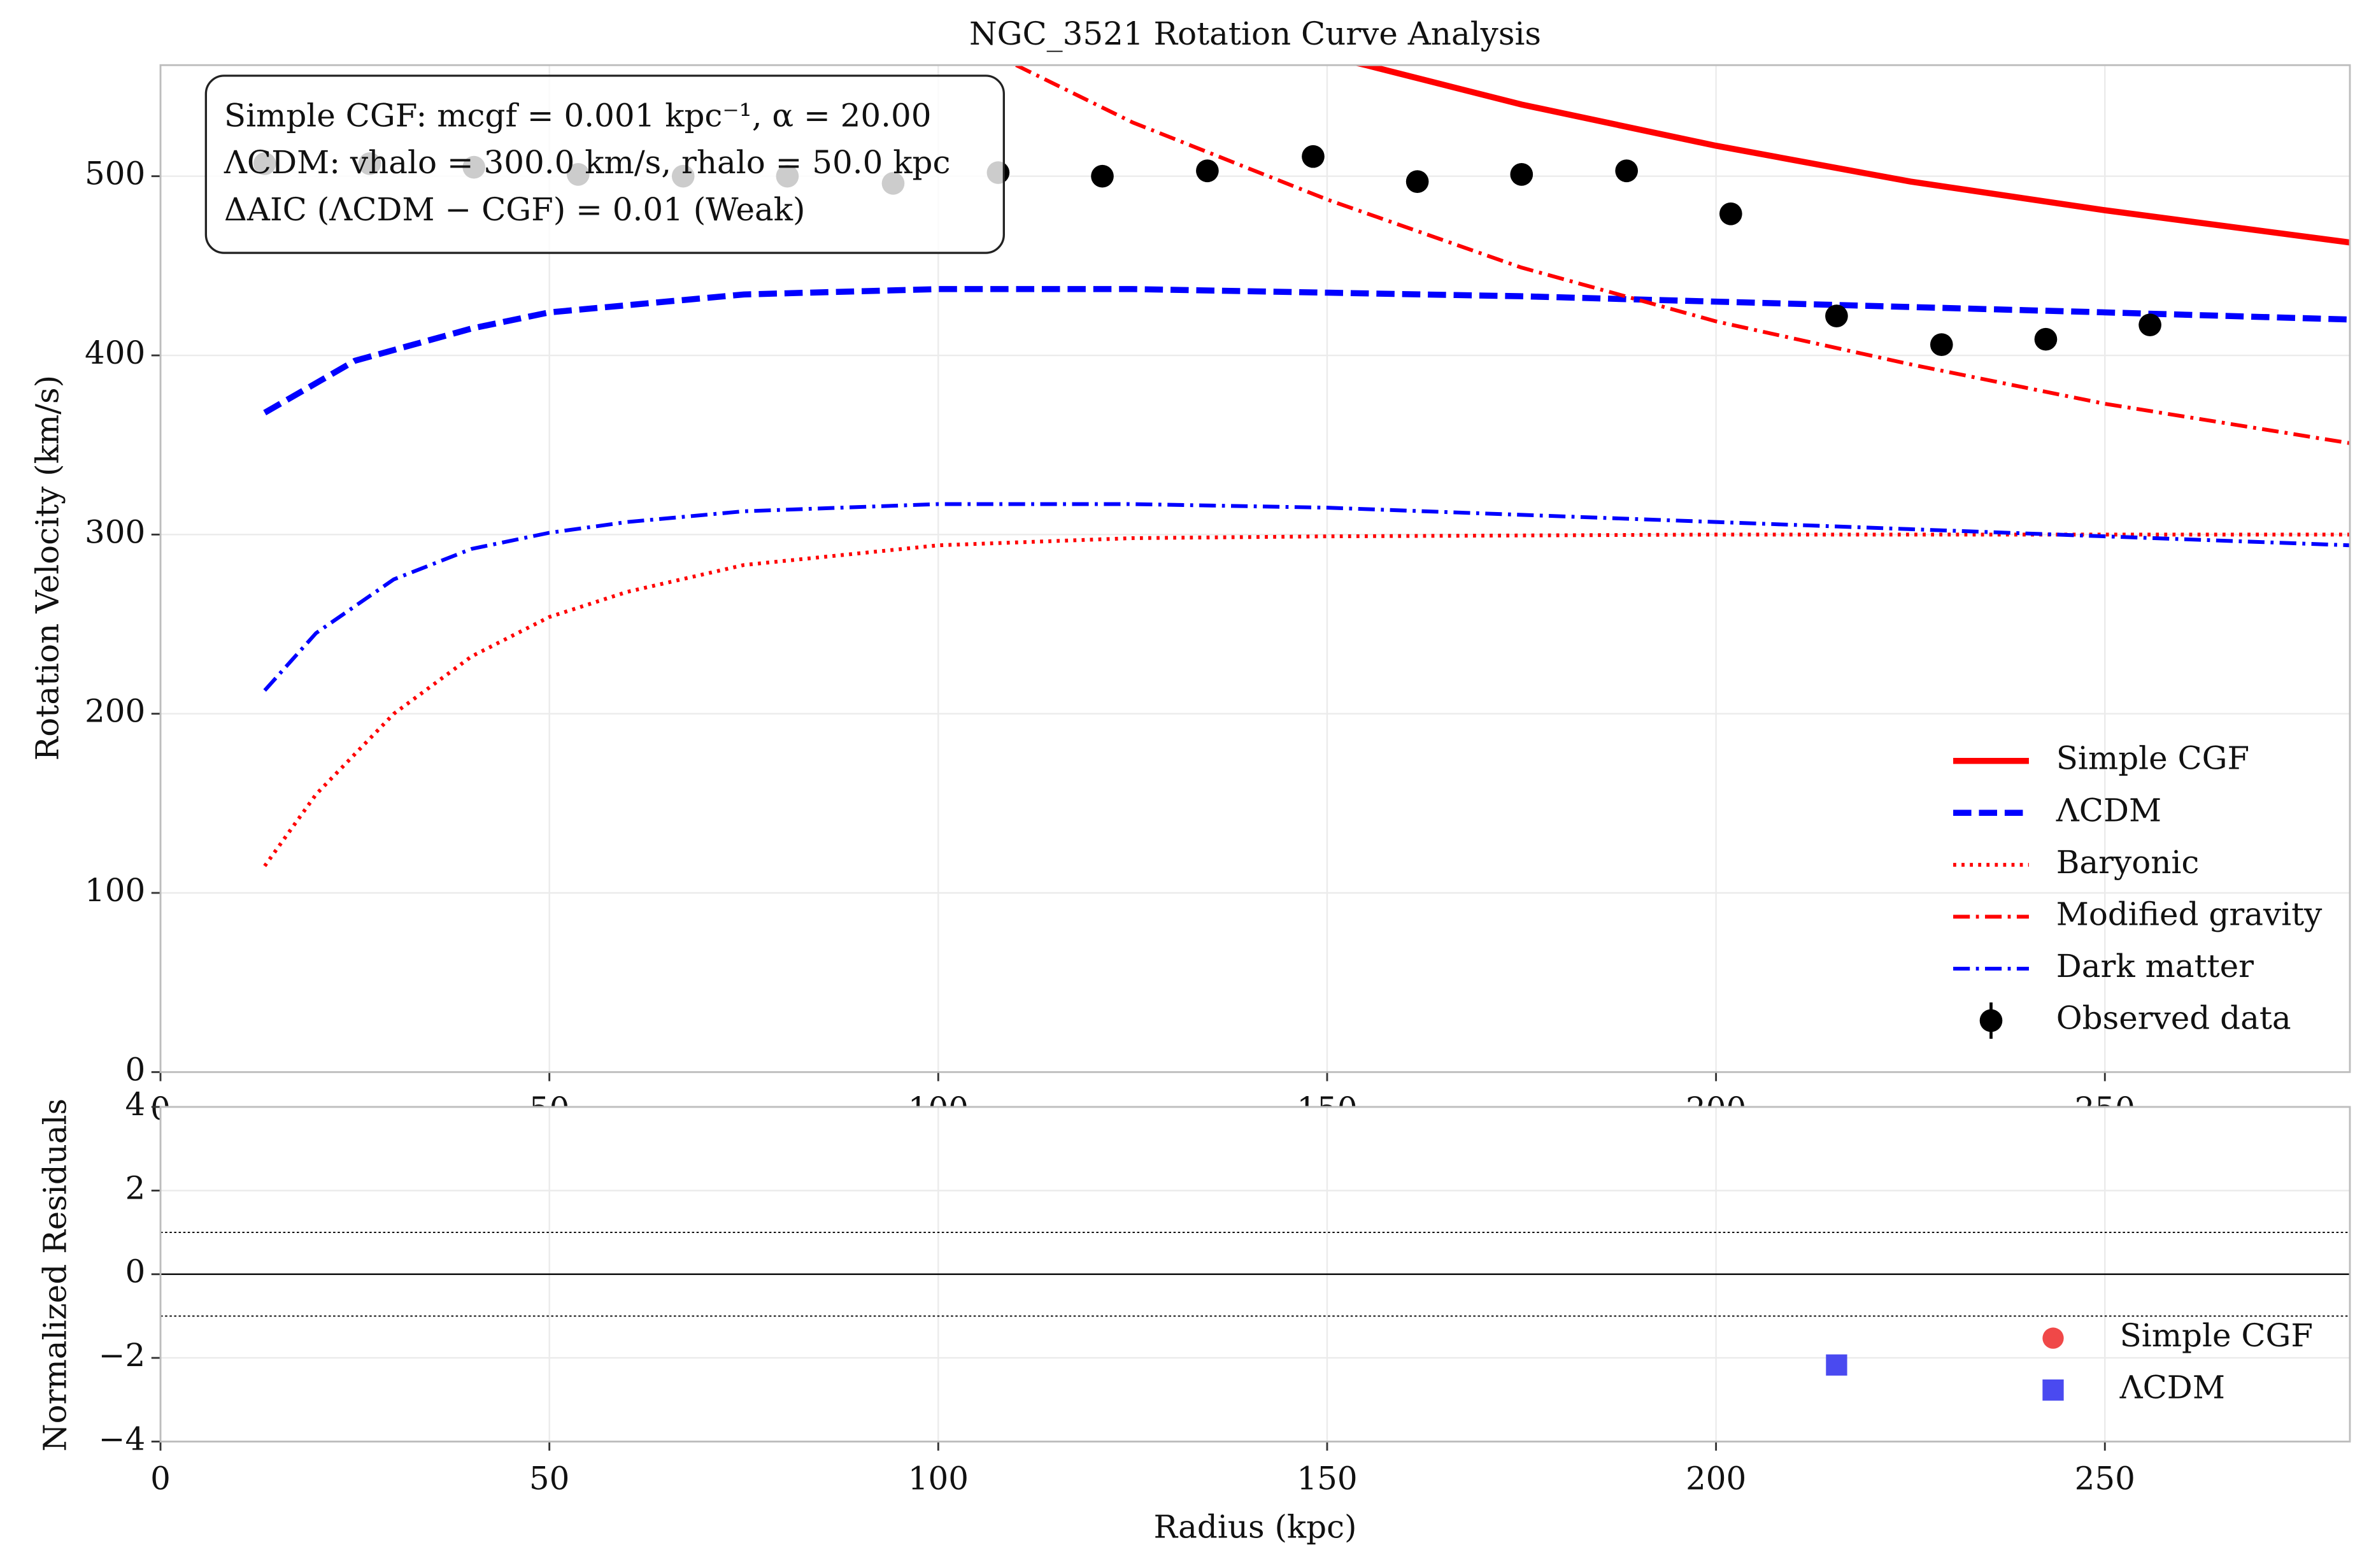  I want to click on legend-label: Observed data, so click(2174, 1017).